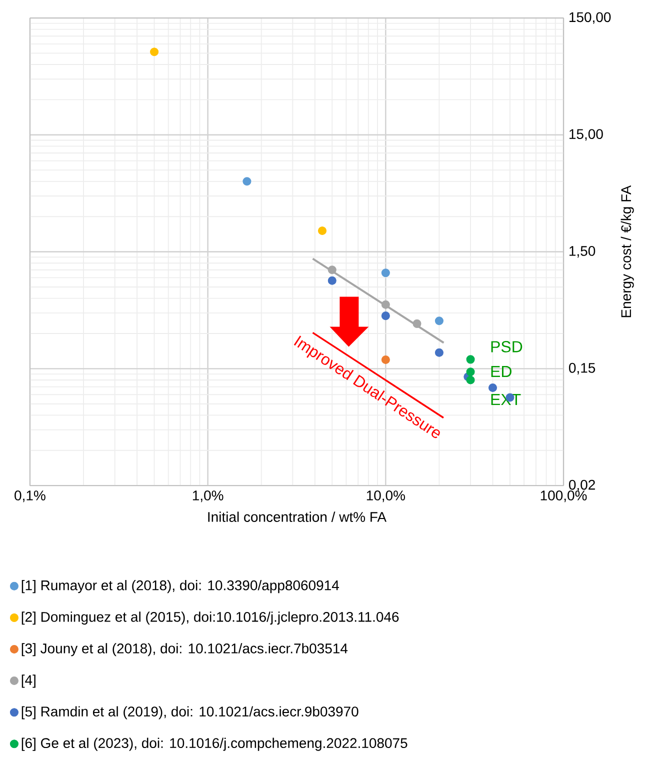 The image size is (667, 776). I want to click on y-tick-label: 150,00, so click(589, 18).